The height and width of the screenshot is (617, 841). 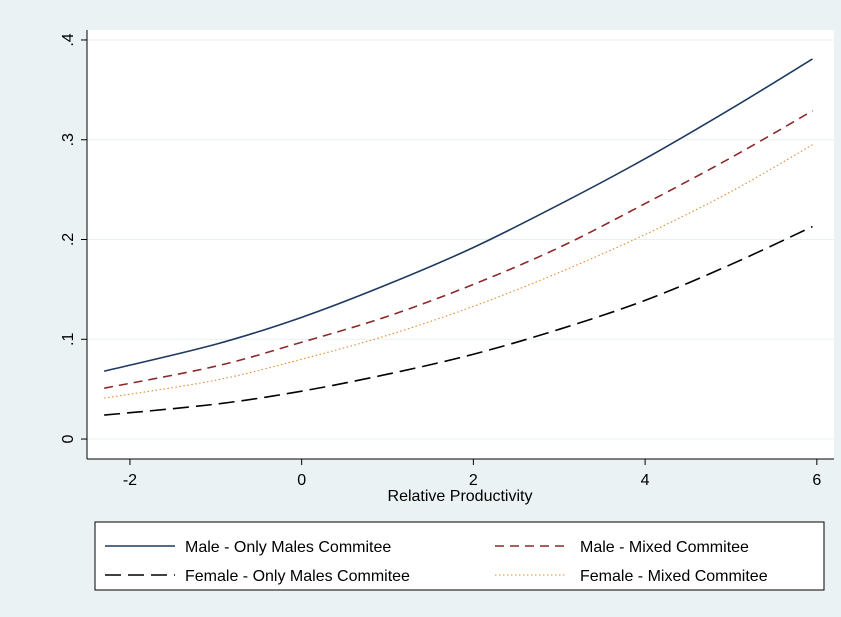 I want to click on legend-box, so click(x=459, y=556).